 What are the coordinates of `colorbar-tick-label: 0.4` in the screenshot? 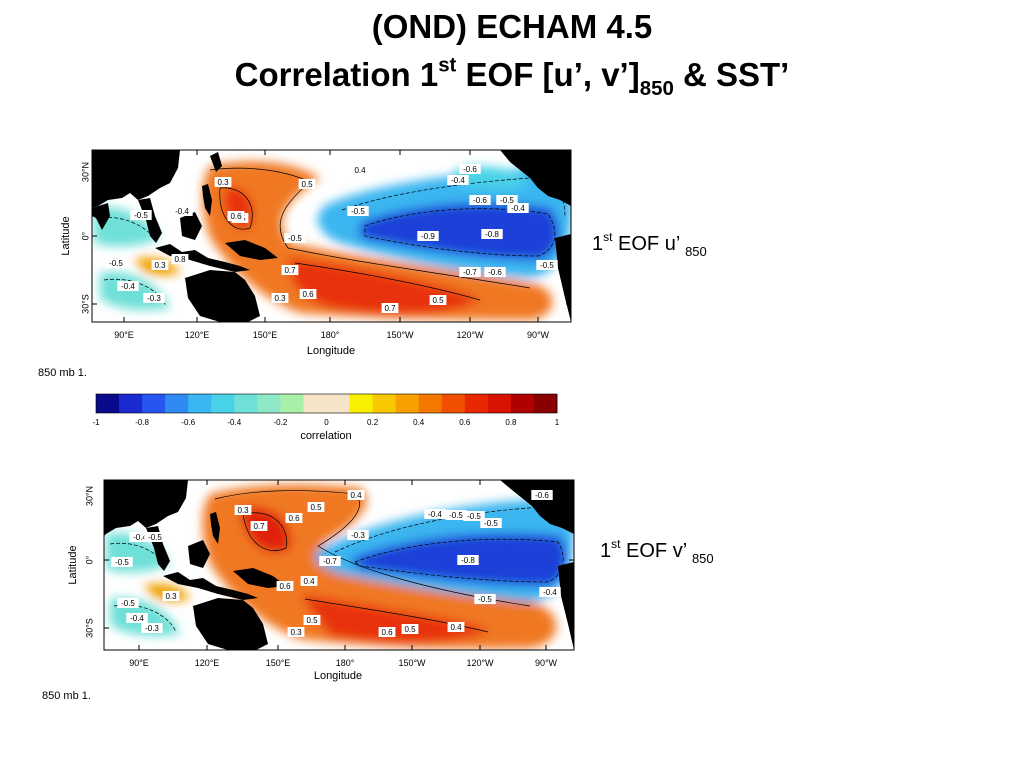 It's located at (419, 422).